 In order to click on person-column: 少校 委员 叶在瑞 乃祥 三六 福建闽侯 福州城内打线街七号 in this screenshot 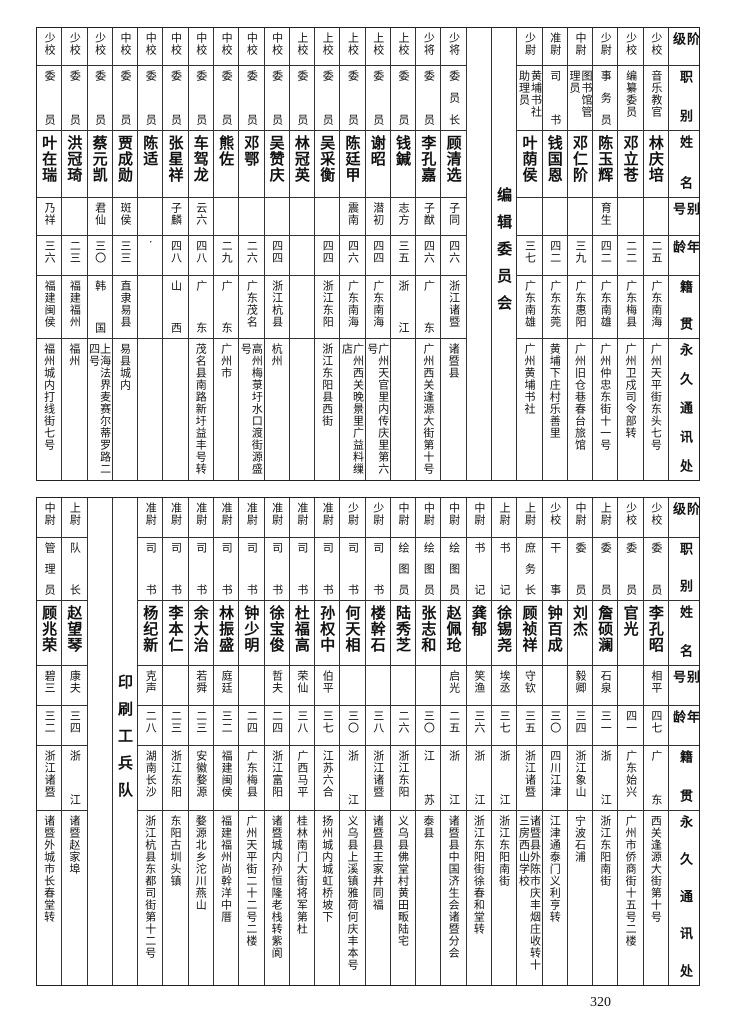, I will do `click(49, 254)`.